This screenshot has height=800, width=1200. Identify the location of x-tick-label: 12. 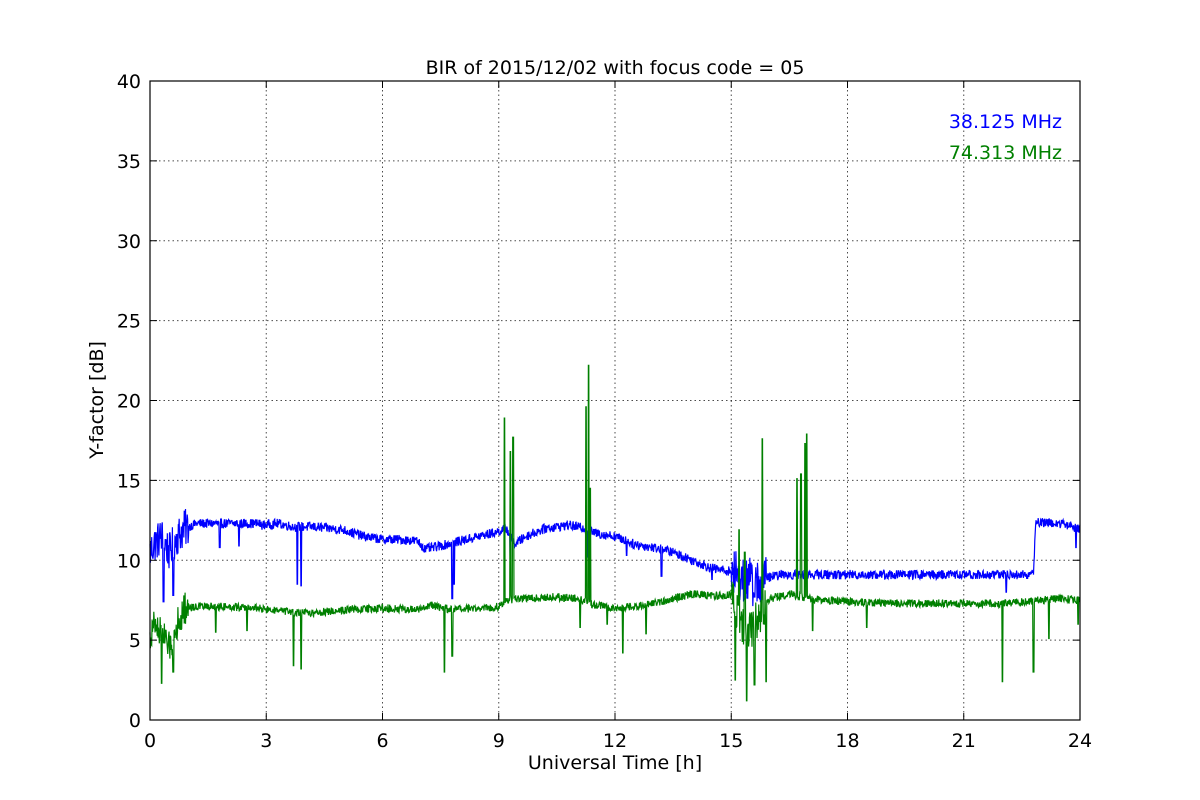
(615, 741).